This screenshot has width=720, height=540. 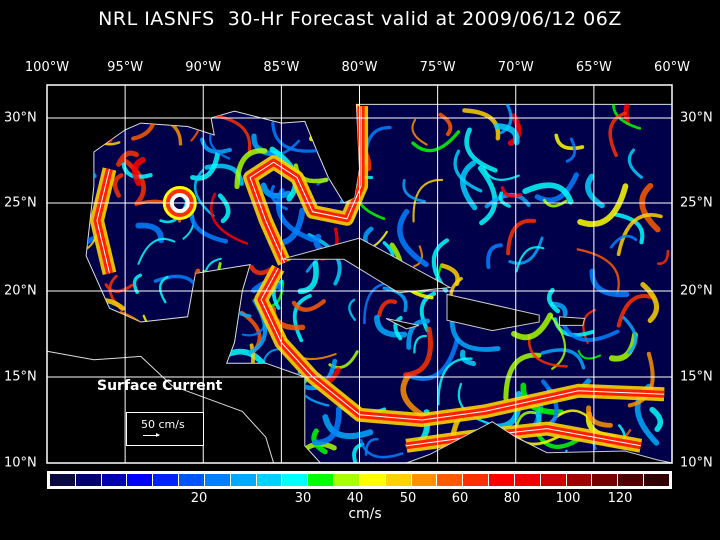 What do you see at coordinates (281, 67) in the screenshot?
I see `longitude-label: 85°W` at bounding box center [281, 67].